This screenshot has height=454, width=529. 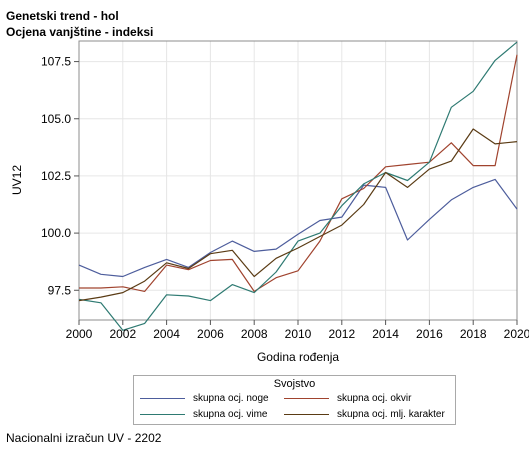 What do you see at coordinates (84, 438) in the screenshot?
I see `footnote: Nacionalni izračun UV - 2202` at bounding box center [84, 438].